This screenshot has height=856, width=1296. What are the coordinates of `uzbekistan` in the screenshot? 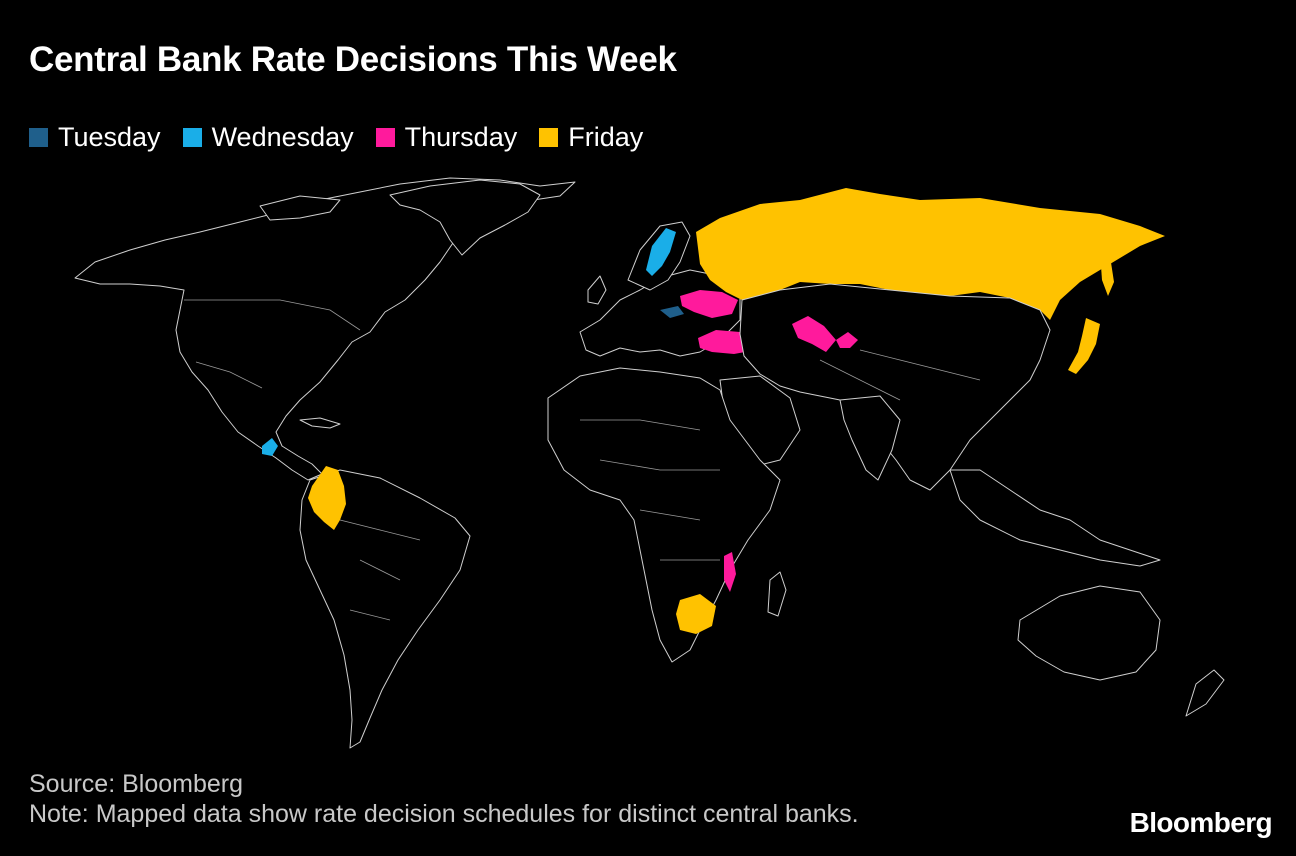 It's located at (814, 334).